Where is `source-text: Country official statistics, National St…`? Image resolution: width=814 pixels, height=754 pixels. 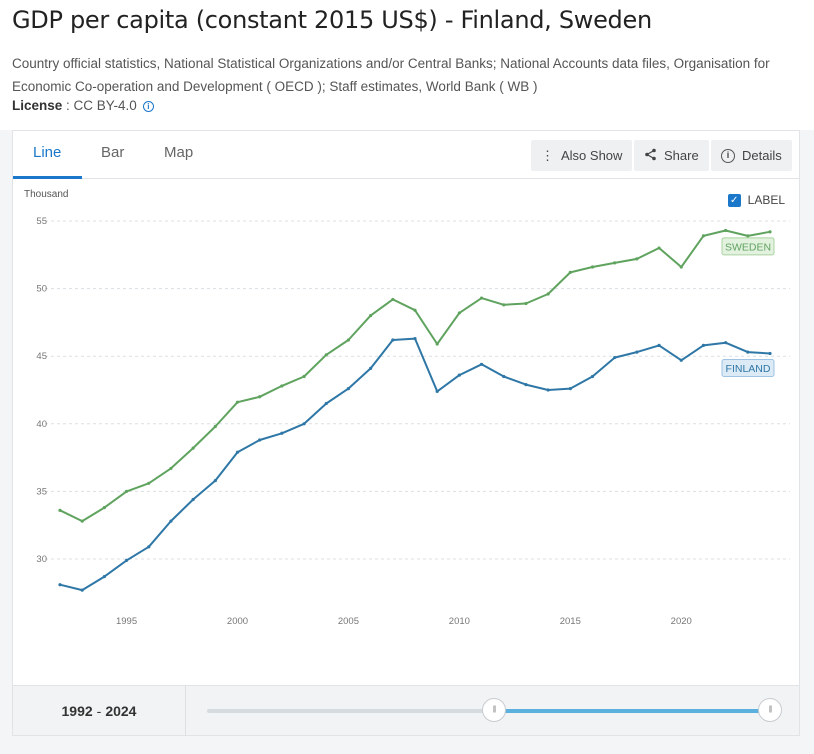
source-text: Country official statistics, National St… is located at coordinates (391, 75).